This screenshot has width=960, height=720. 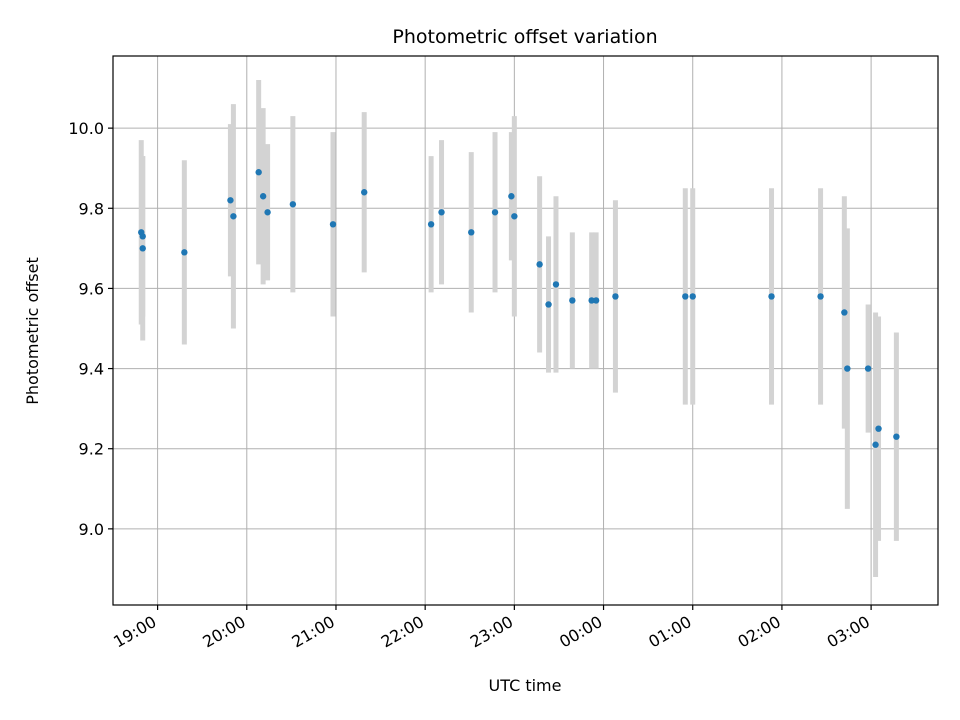 I want to click on y-tick-label: 9.2, so click(x=91, y=449).